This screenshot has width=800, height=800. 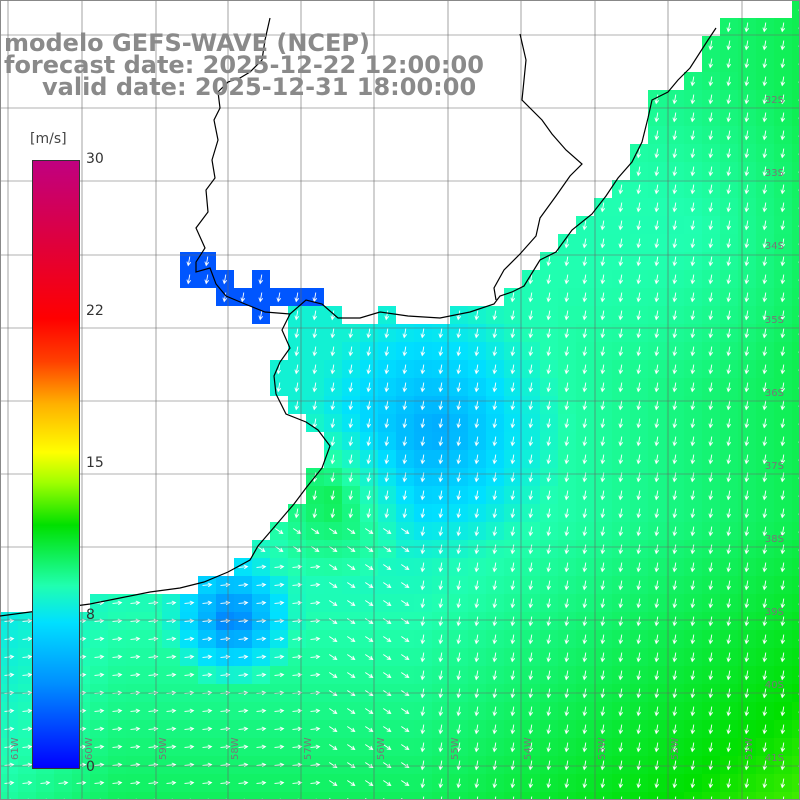 I want to click on latitude-label: 41S, so click(x=774, y=758).